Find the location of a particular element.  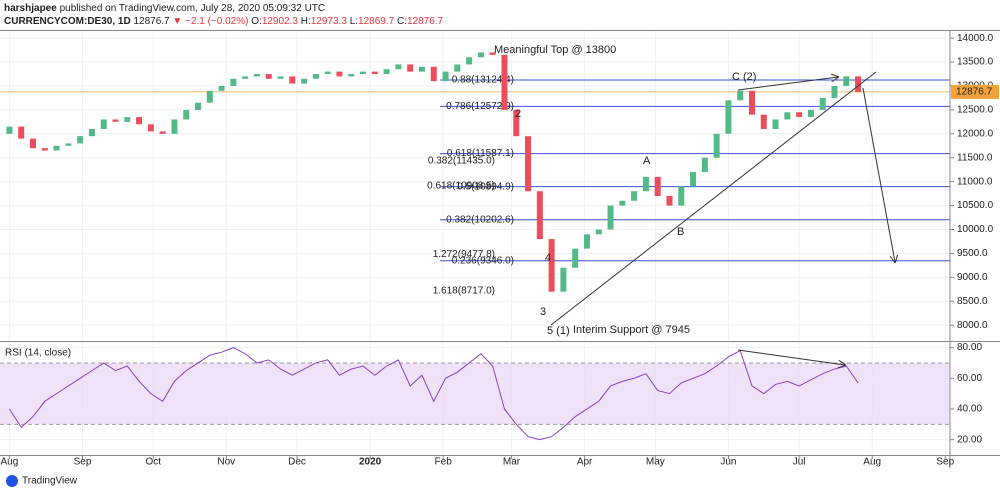

target-label: 0.382(11435.0) is located at coordinates (461, 160).